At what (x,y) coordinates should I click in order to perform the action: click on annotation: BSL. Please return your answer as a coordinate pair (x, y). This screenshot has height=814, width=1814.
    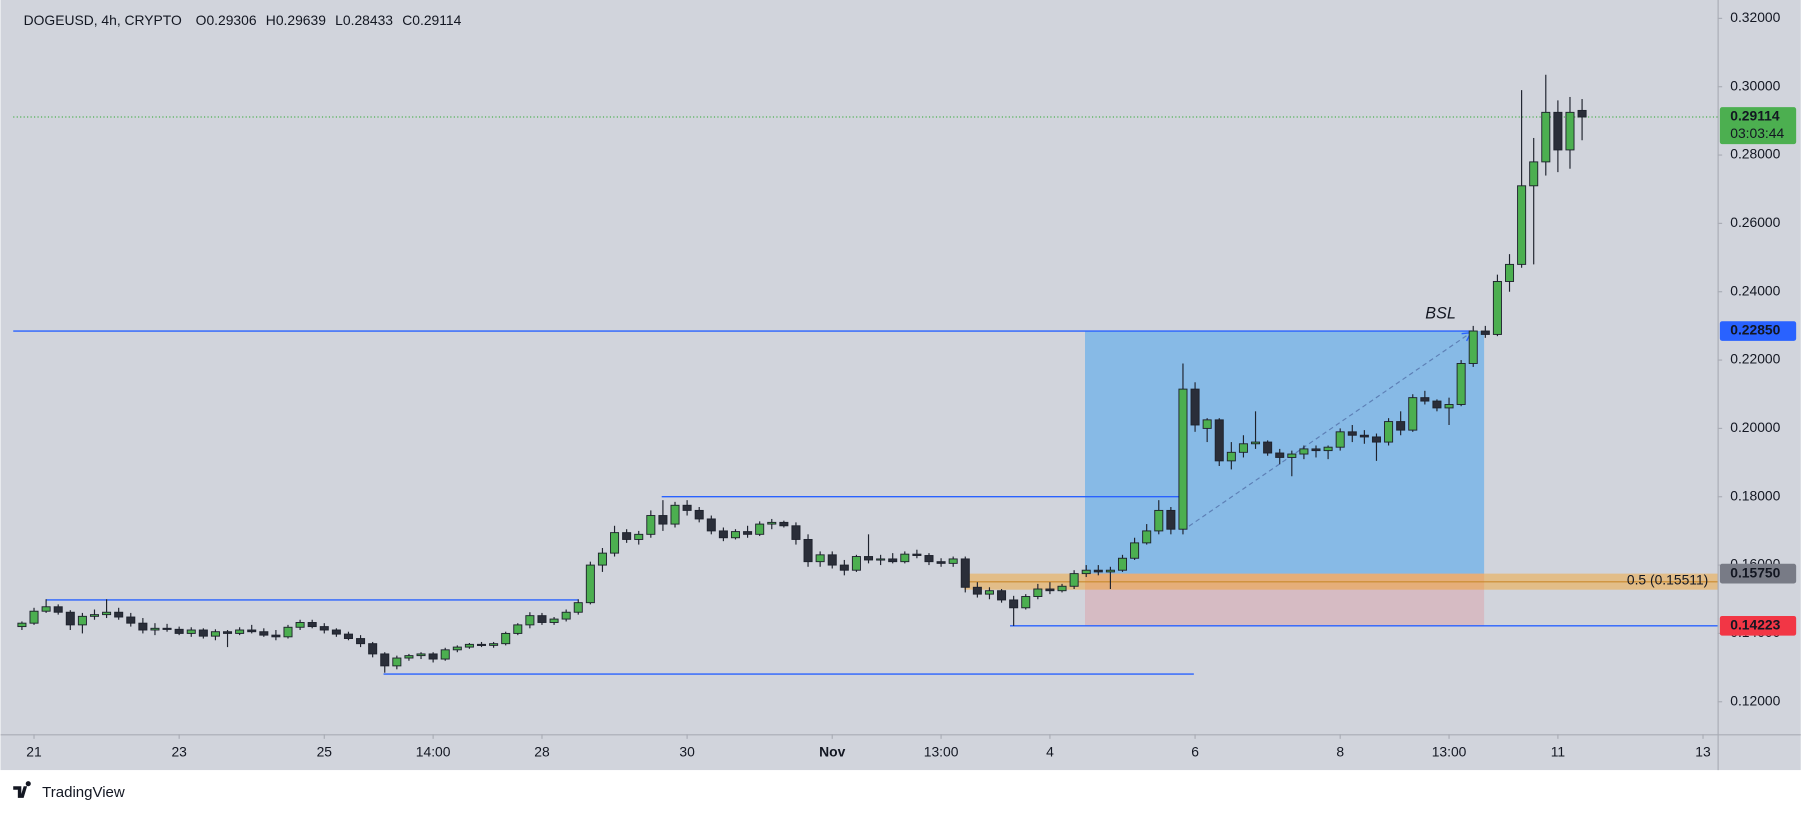
    Looking at the image, I should click on (1440, 314).